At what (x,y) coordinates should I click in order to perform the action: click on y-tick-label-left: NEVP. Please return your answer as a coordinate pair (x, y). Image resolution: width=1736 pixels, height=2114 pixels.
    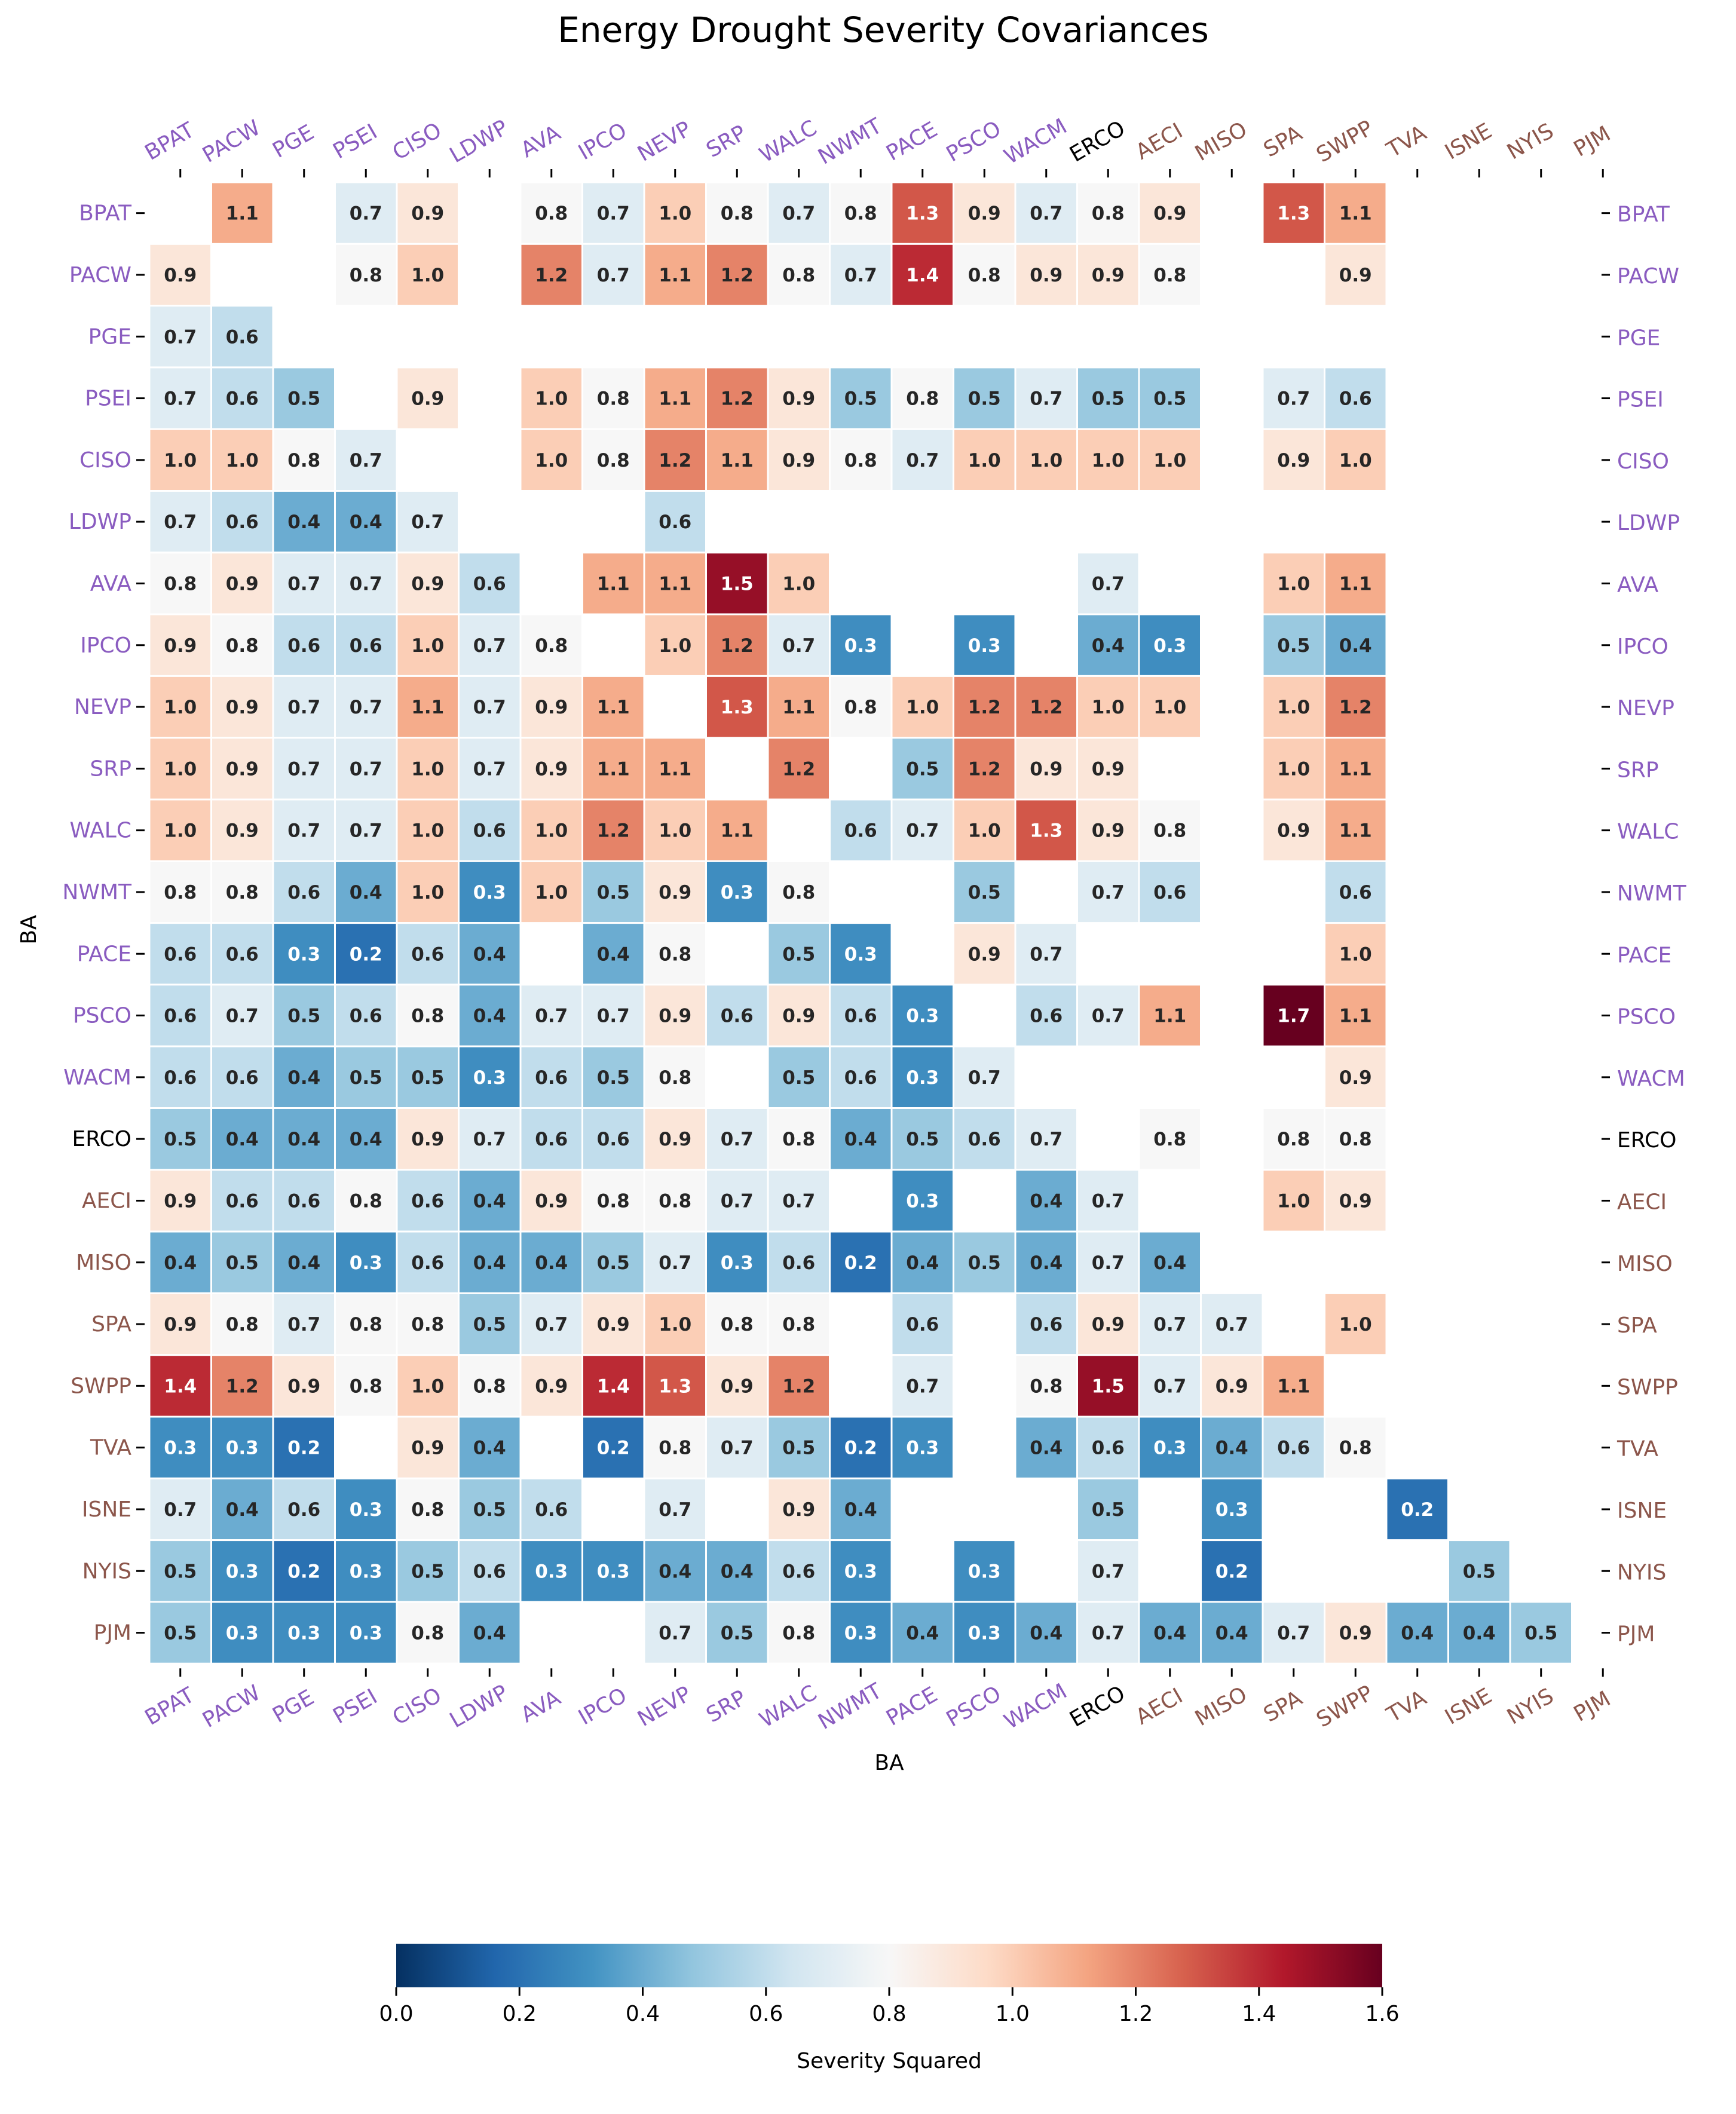
    Looking at the image, I should click on (103, 707).